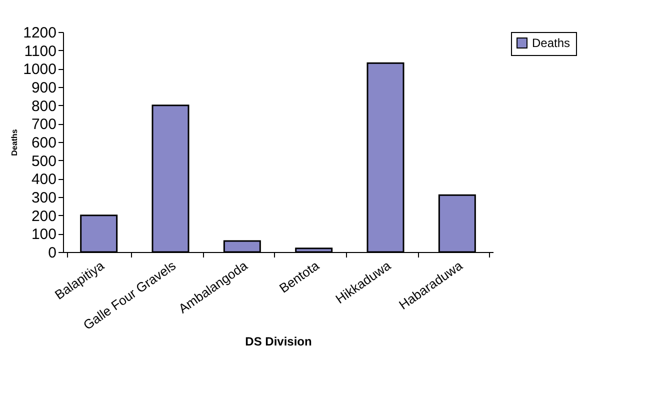 This screenshot has width=653, height=406. Describe the element at coordinates (39, 69) in the screenshot. I see `y-tick-label: 1000` at that location.